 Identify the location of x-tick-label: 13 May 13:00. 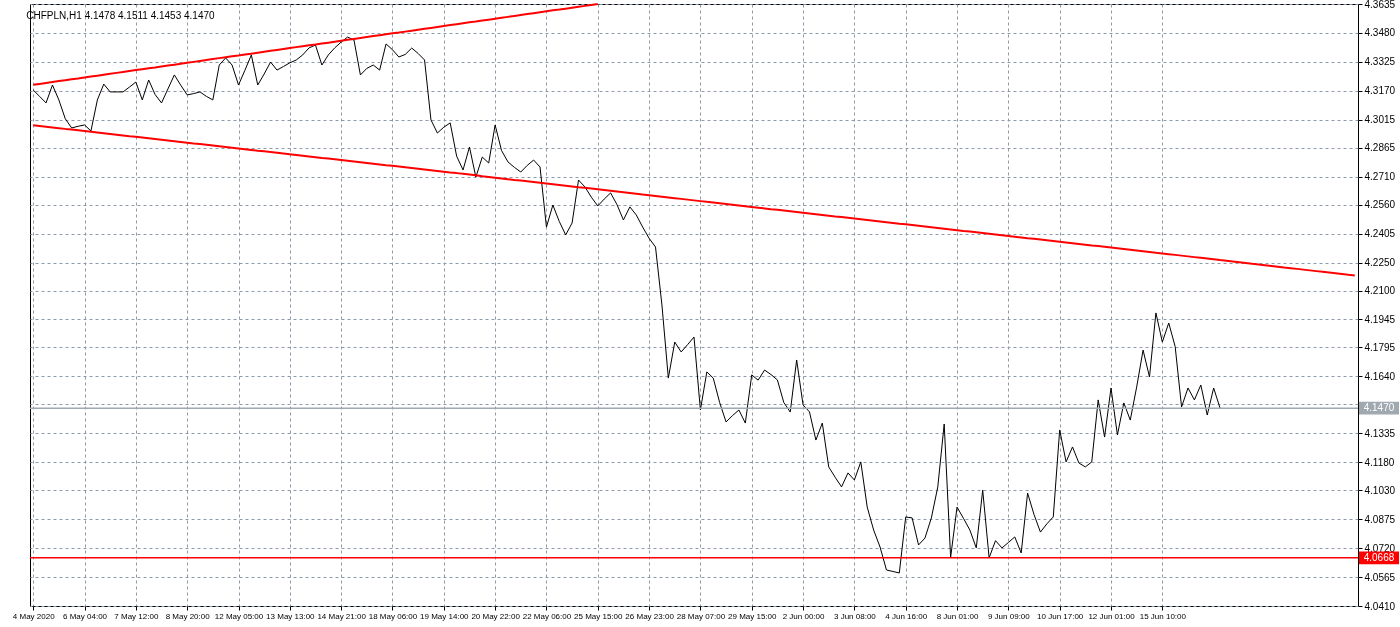
(291, 616).